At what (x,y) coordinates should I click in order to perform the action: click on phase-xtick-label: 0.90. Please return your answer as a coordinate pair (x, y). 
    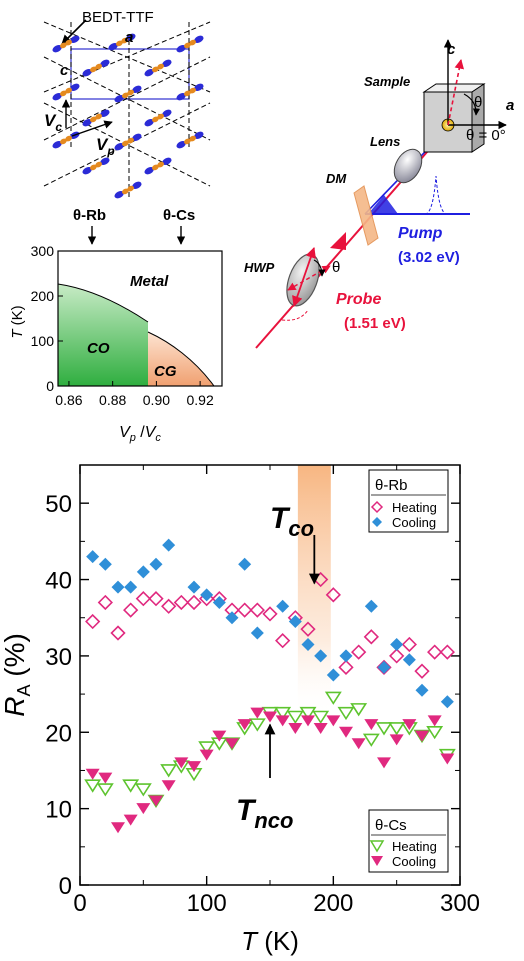
    Looking at the image, I should click on (156, 400).